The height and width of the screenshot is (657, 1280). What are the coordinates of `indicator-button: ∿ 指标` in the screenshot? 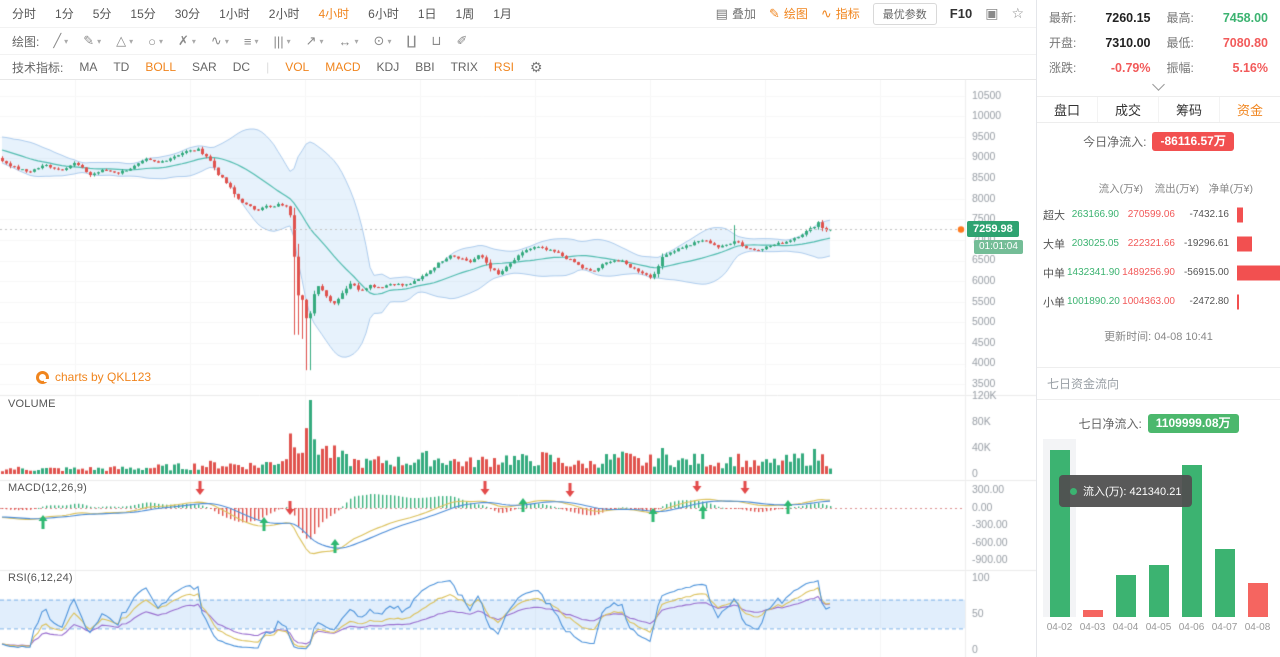 It's located at (840, 13).